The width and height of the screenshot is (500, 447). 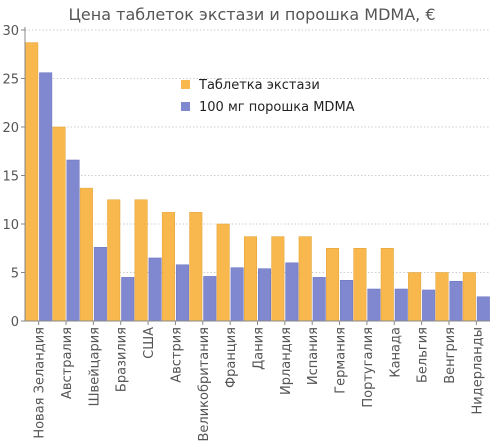 What do you see at coordinates (10, 31) in the screenshot?
I see `y-tick-label: 30` at bounding box center [10, 31].